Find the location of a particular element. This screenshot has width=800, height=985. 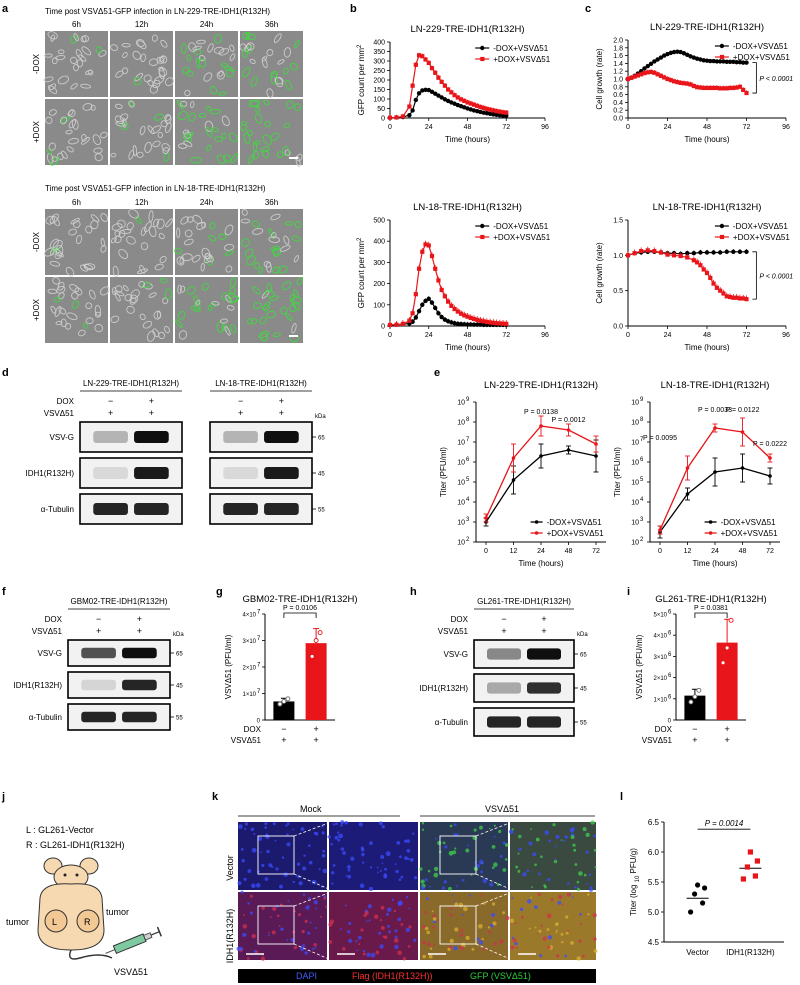

y-tick-label: 5.0 is located at coordinates (654, 912).